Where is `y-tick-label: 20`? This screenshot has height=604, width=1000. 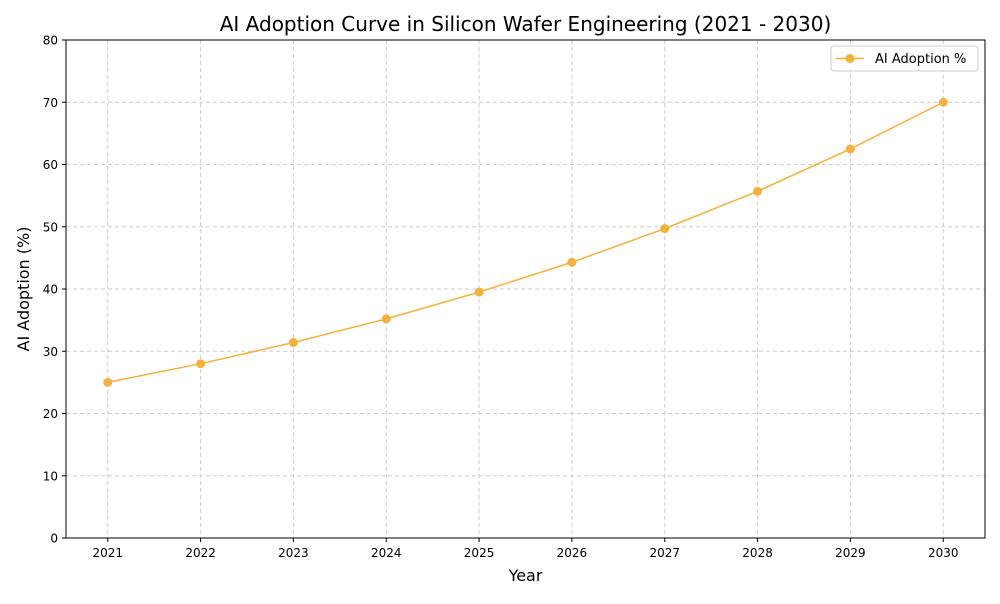
y-tick-label: 20 is located at coordinates (50, 414).